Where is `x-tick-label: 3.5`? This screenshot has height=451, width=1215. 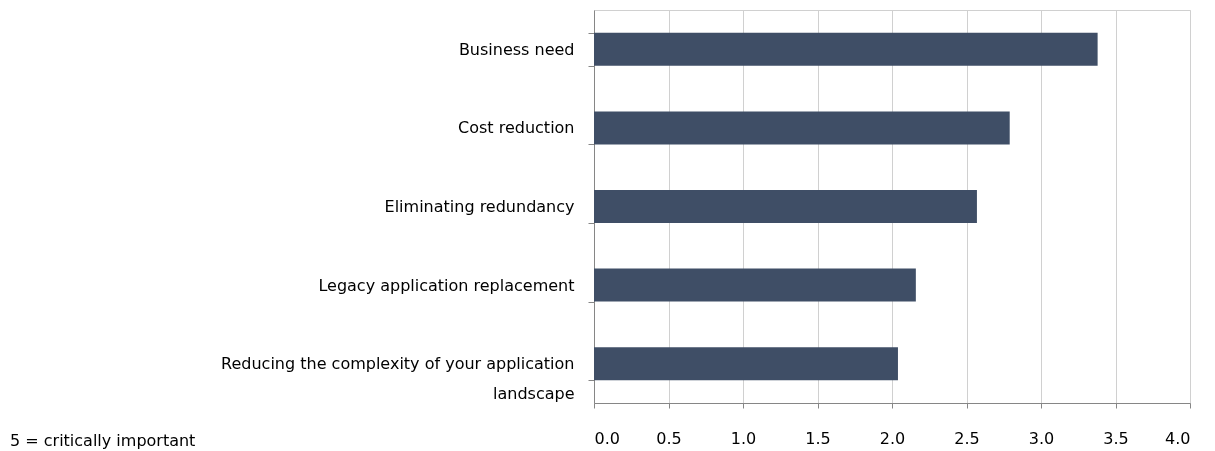
x-tick-label: 3.5 is located at coordinates (1116, 438).